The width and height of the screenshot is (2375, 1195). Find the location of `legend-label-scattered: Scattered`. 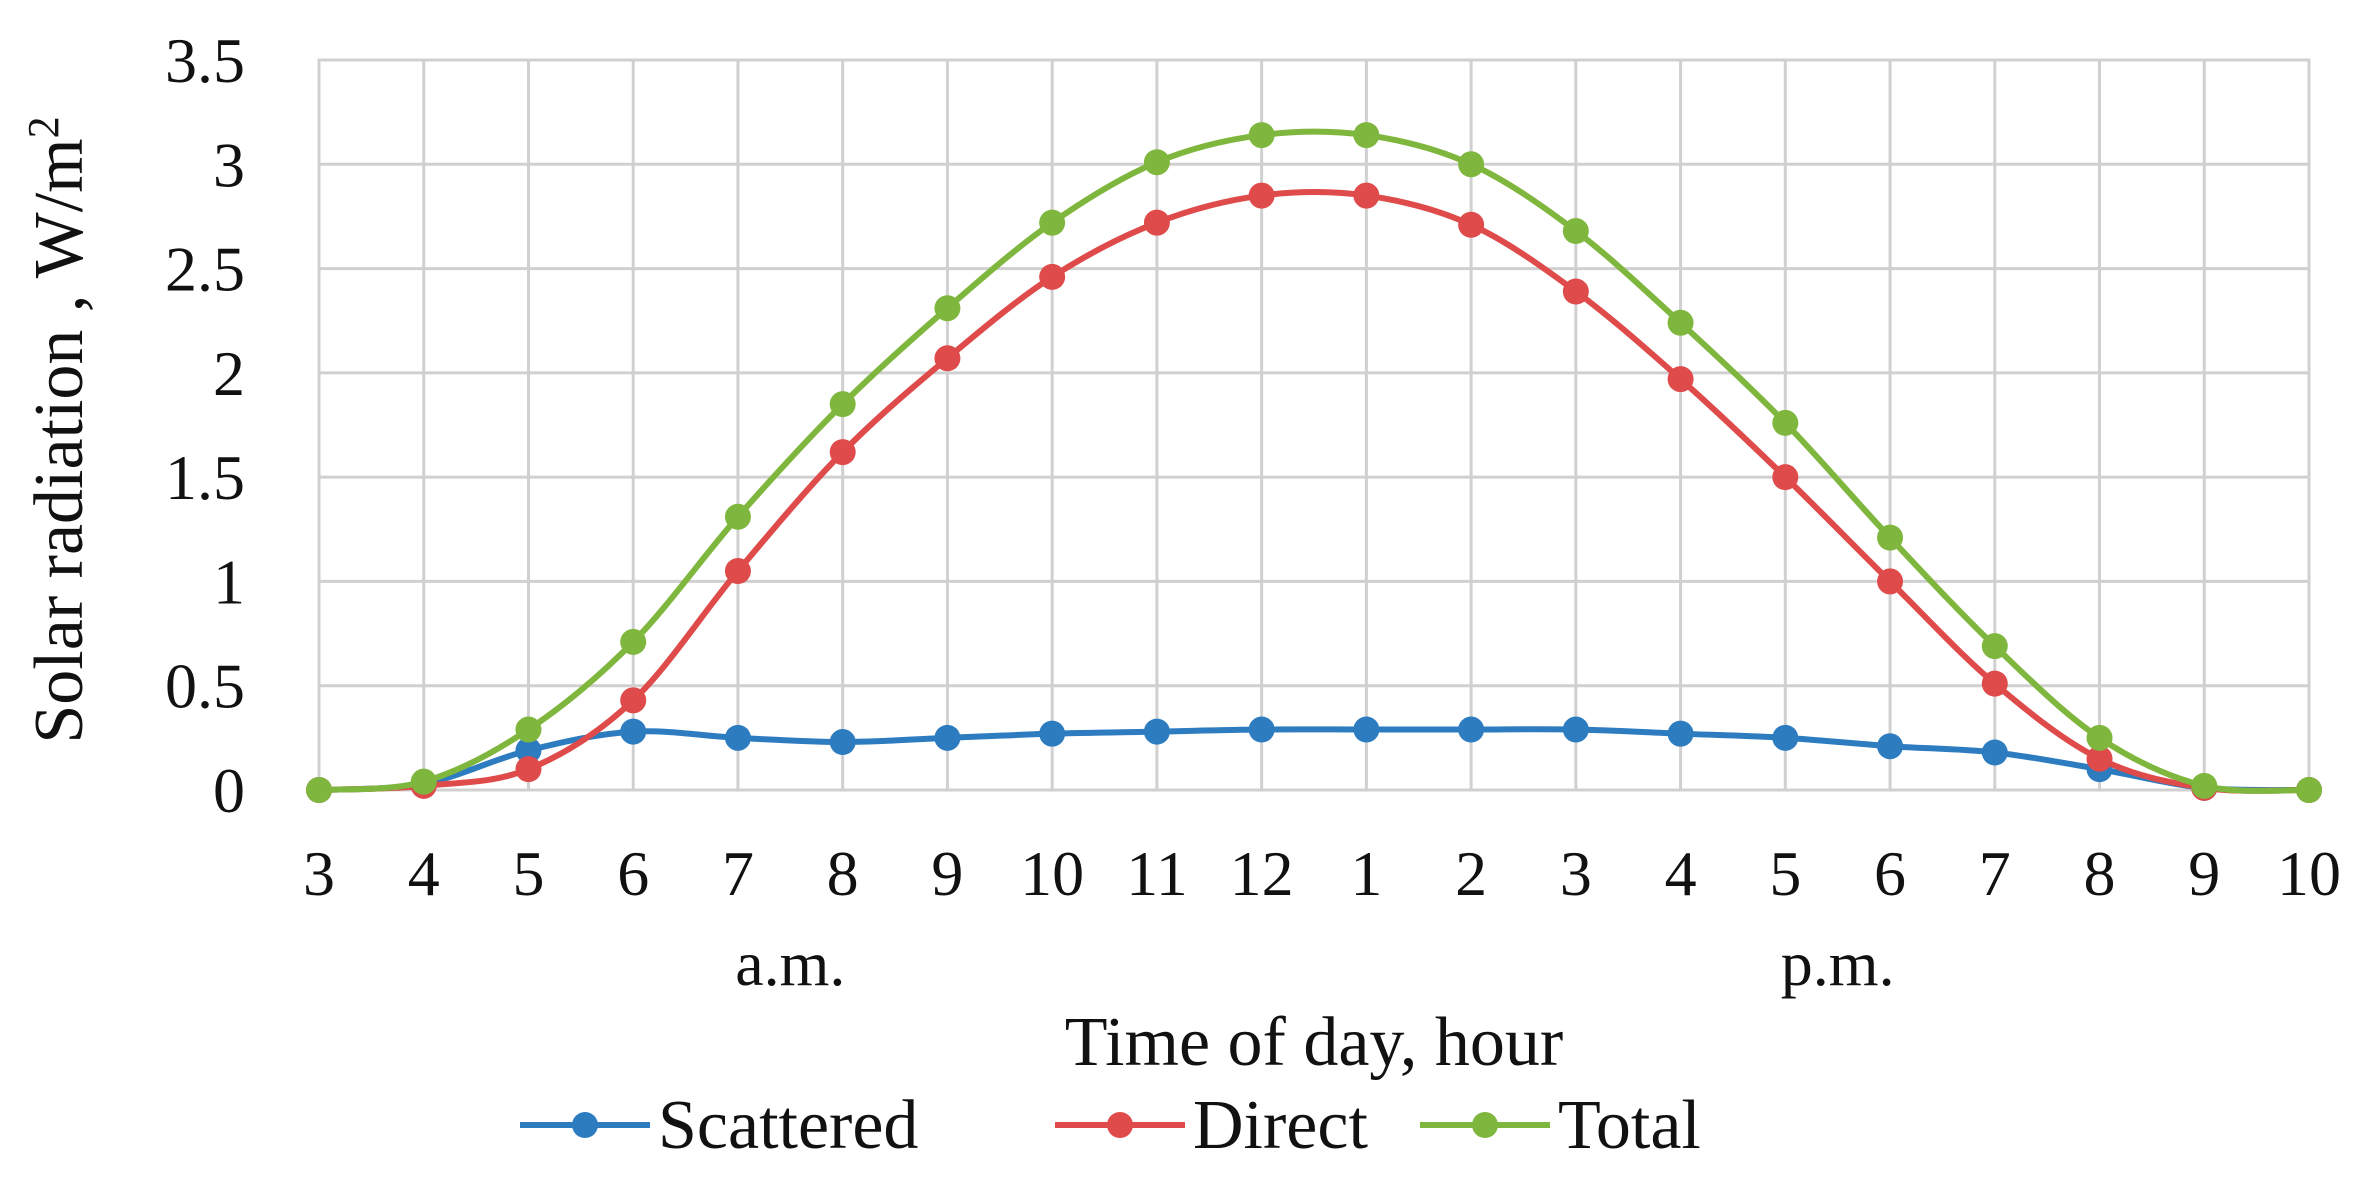

legend-label-scattered: Scattered is located at coordinates (788, 1125).